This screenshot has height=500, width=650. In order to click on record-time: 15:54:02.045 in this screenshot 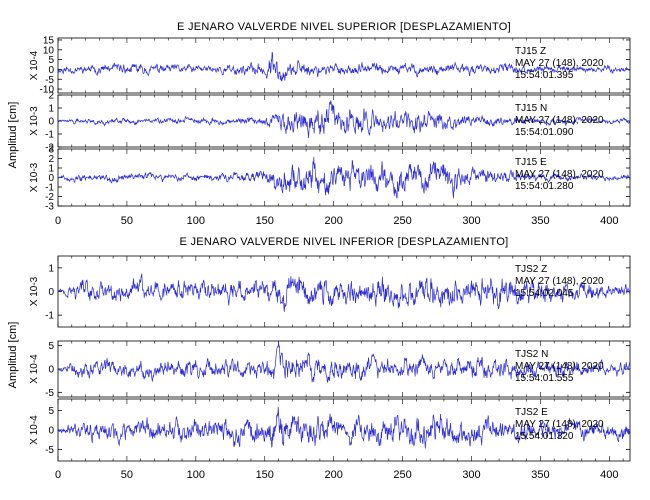, I will do `click(544, 293)`.